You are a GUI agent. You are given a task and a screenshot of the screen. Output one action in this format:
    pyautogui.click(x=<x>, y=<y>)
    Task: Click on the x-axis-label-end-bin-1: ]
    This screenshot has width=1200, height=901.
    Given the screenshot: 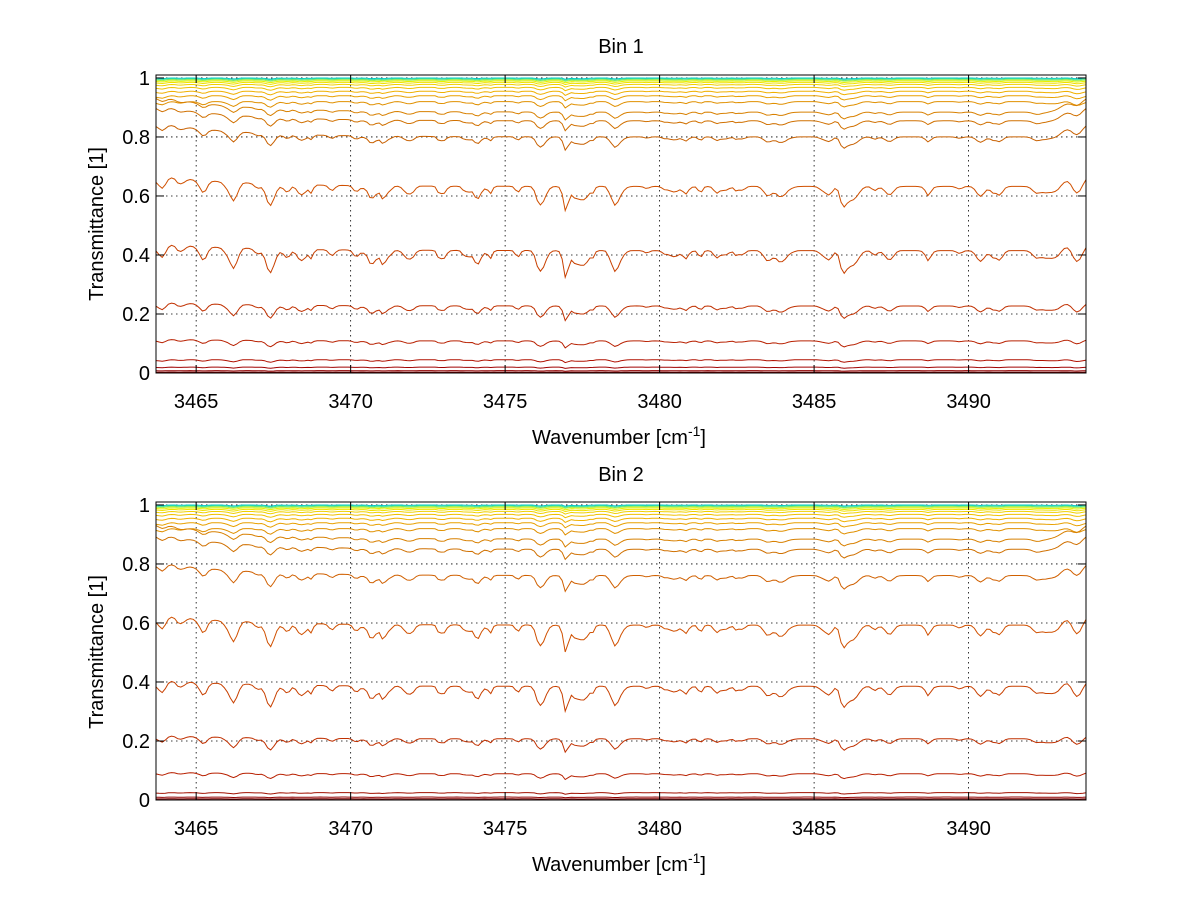 What is the action you would take?
    pyautogui.click(x=703, y=438)
    